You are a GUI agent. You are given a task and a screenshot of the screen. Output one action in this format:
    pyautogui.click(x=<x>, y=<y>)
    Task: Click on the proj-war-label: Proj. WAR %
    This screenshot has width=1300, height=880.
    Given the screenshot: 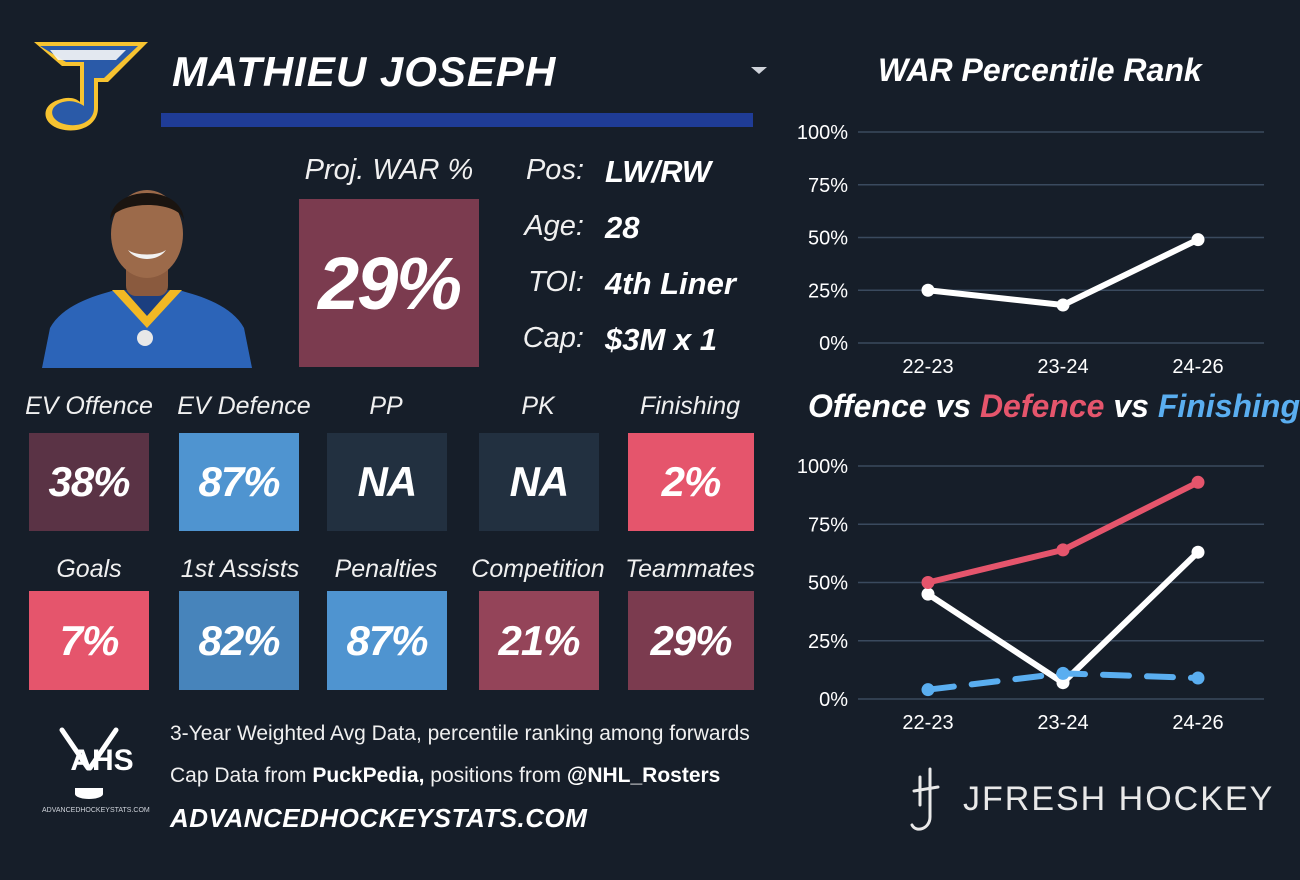 What is the action you would take?
    pyautogui.click(x=389, y=170)
    